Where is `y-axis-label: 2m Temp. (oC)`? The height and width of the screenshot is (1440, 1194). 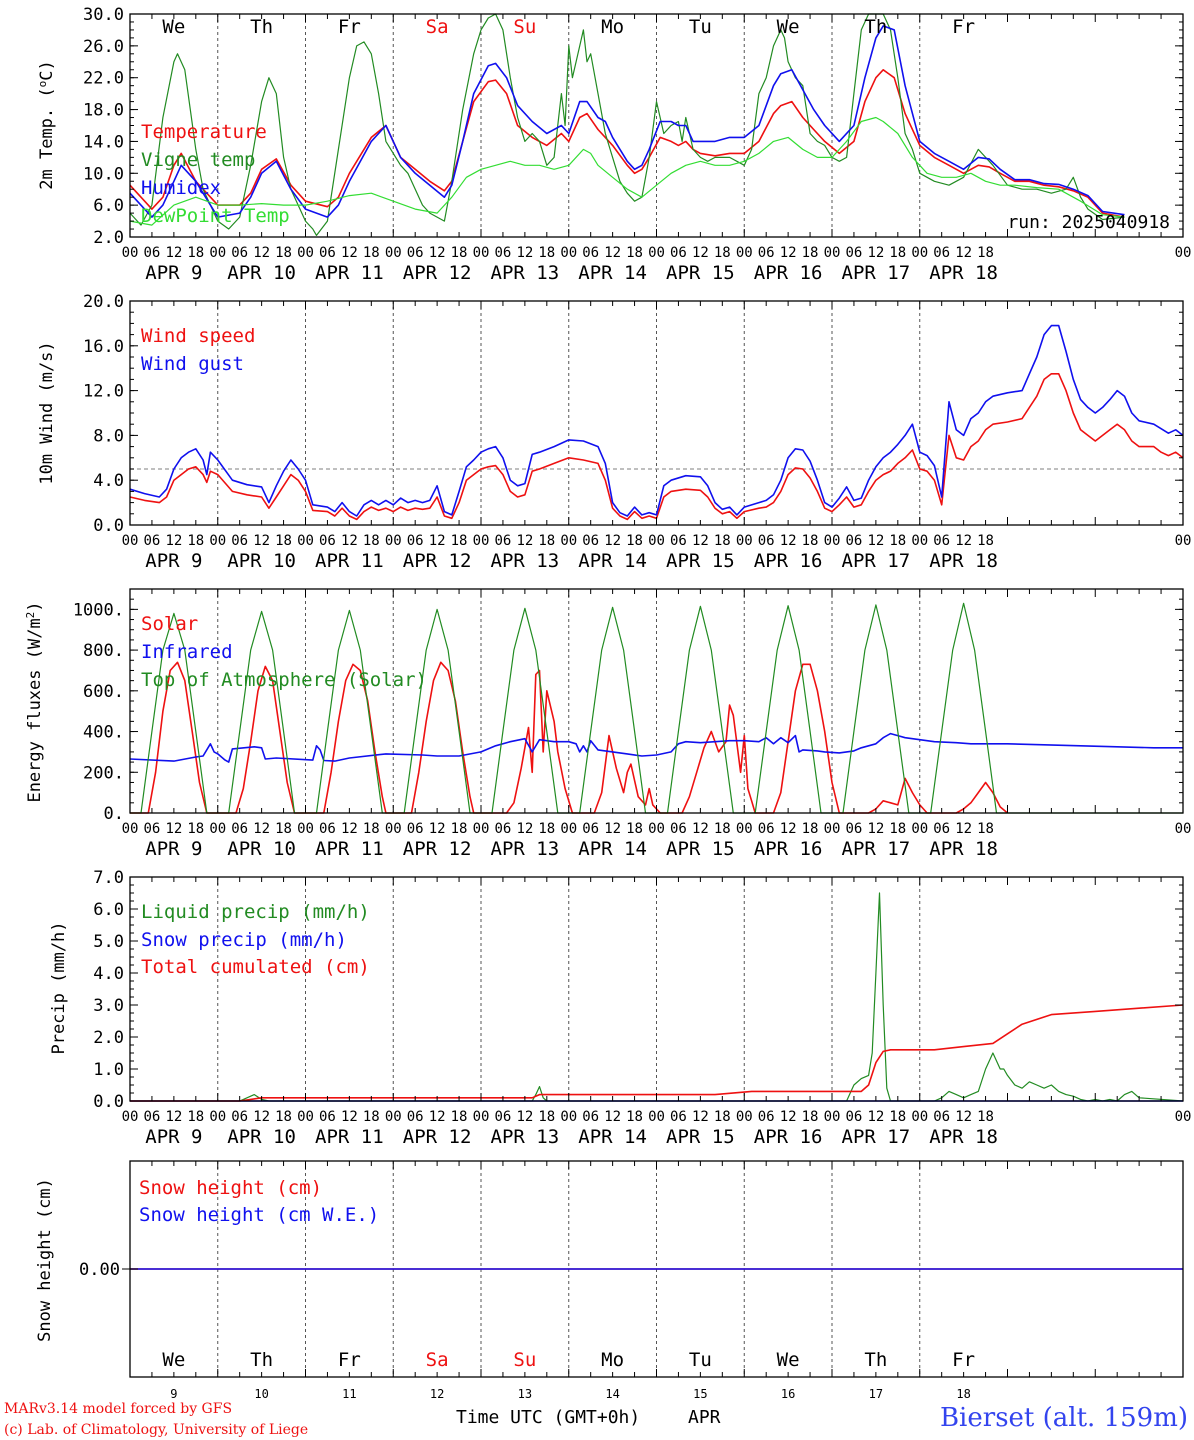 y-axis-label: 2m Temp. (oC) is located at coordinates (47, 124).